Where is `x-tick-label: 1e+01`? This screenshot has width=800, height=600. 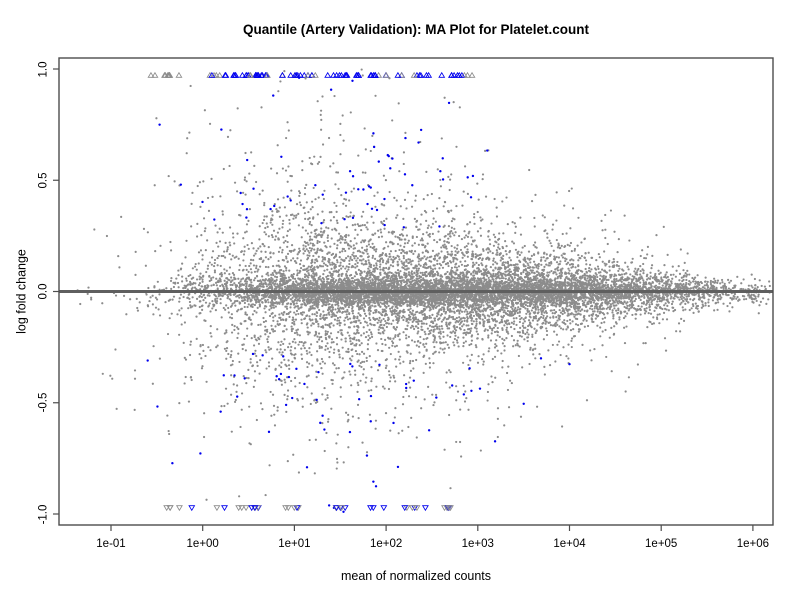
x-tick-label: 1e+01 is located at coordinates (294, 544).